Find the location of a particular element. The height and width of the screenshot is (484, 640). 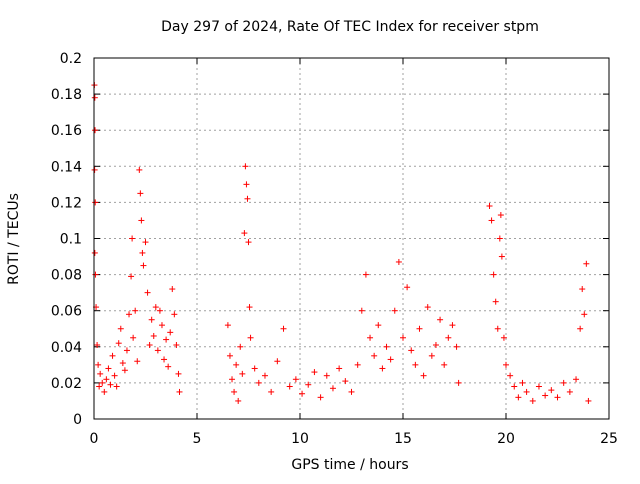

y-tick-label: 0.16 is located at coordinates (66, 131).